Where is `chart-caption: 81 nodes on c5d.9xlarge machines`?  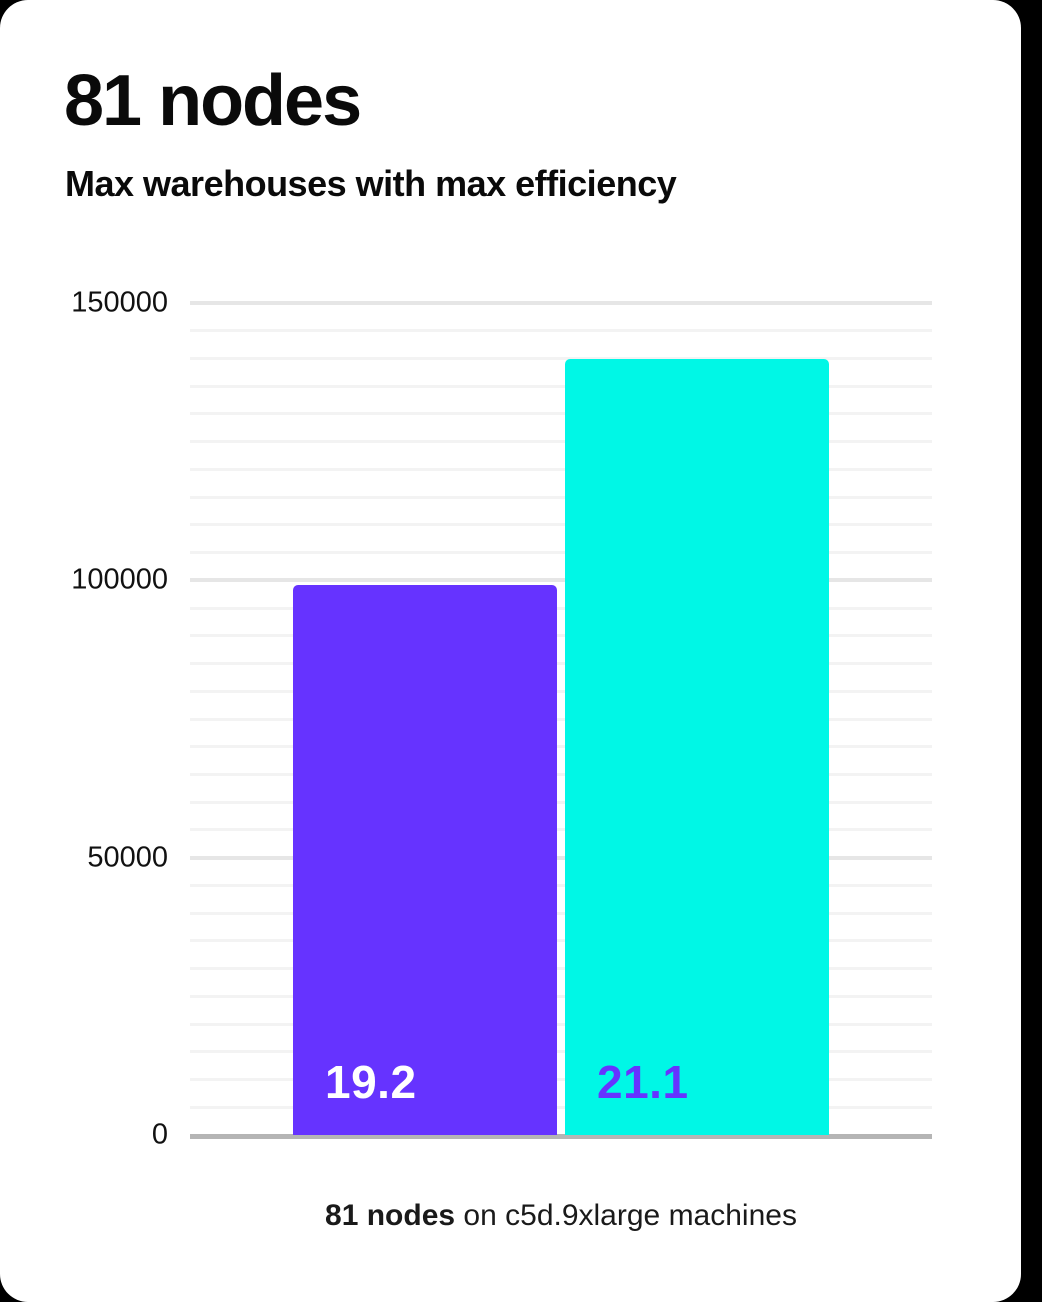 chart-caption: 81 nodes on c5d.9xlarge machines is located at coordinates (561, 1216).